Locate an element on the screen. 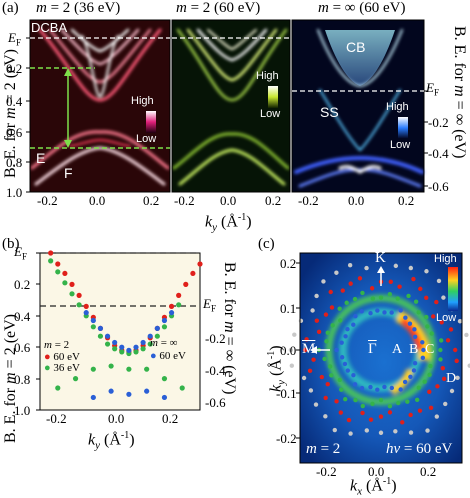 The height and width of the screenshot is (498, 470). c-ytick-0.0: 0.0 is located at coordinates (288, 351).